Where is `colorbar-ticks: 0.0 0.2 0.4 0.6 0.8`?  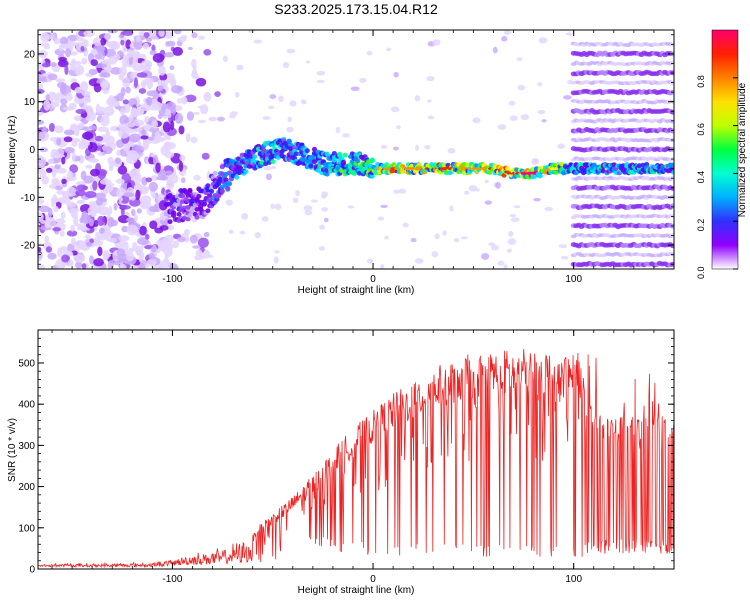 colorbar-ticks: 0.0 0.2 0.4 0.6 0.8 is located at coordinates (717, 177).